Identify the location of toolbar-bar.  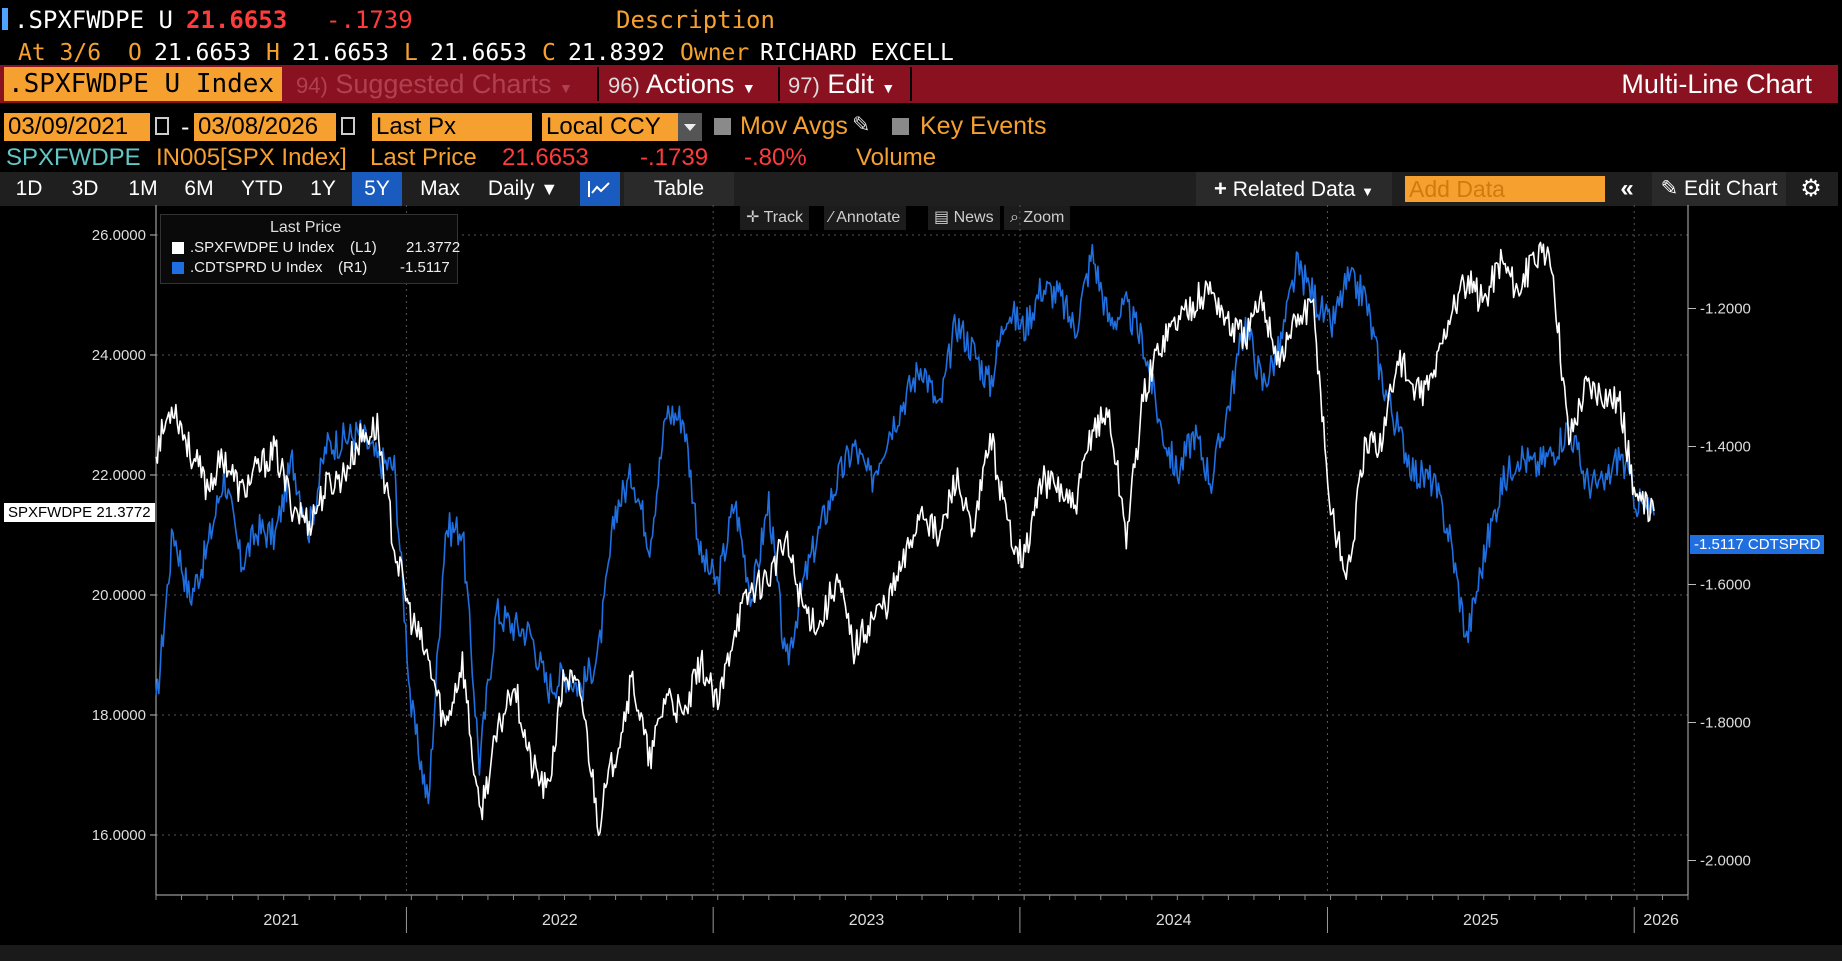
(919, 84).